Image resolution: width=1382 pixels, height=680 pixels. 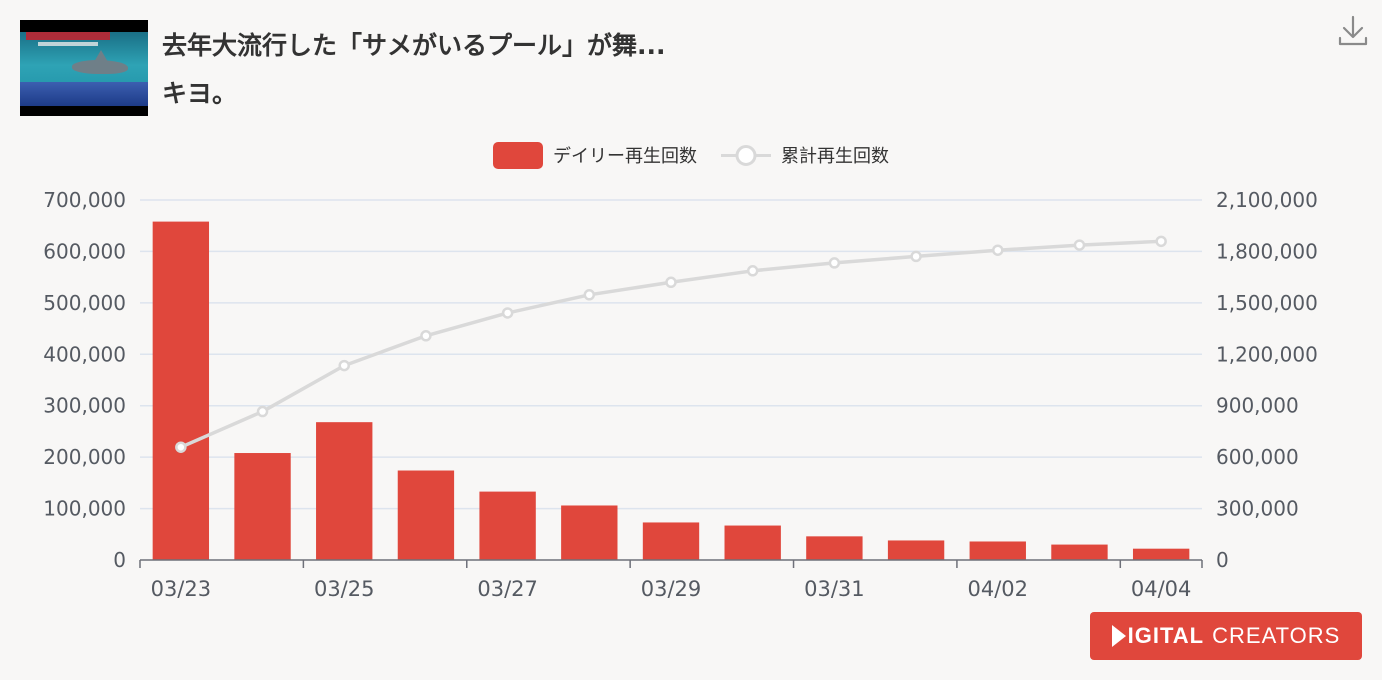 What do you see at coordinates (1257, 457) in the screenshot?
I see `y-right-tick-label: 600,000` at bounding box center [1257, 457].